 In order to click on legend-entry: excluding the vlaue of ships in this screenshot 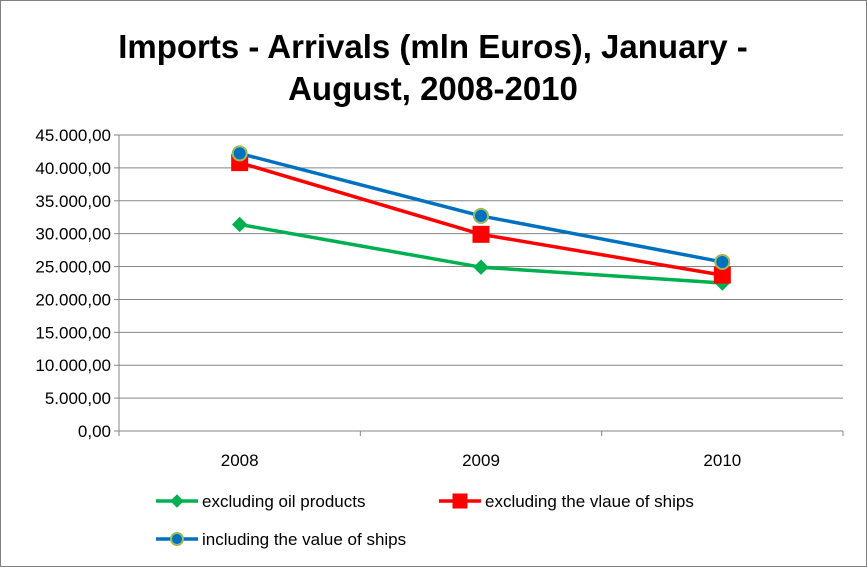, I will do `click(566, 501)`.